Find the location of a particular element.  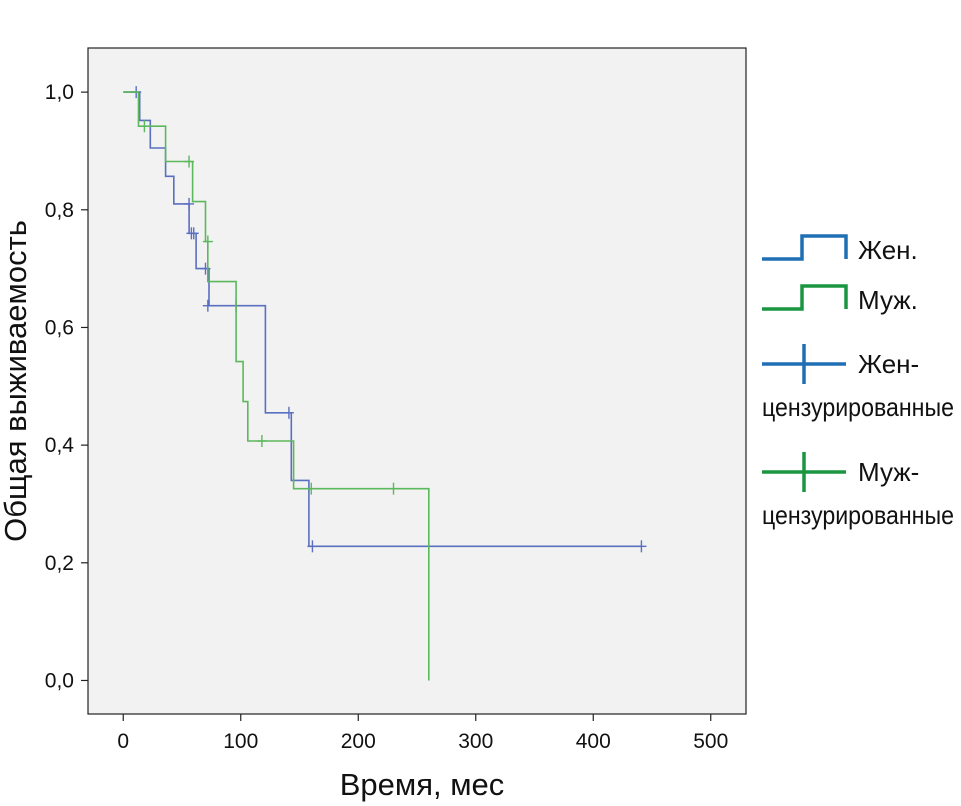

legend-item: Жен. is located at coordinates (840, 249).